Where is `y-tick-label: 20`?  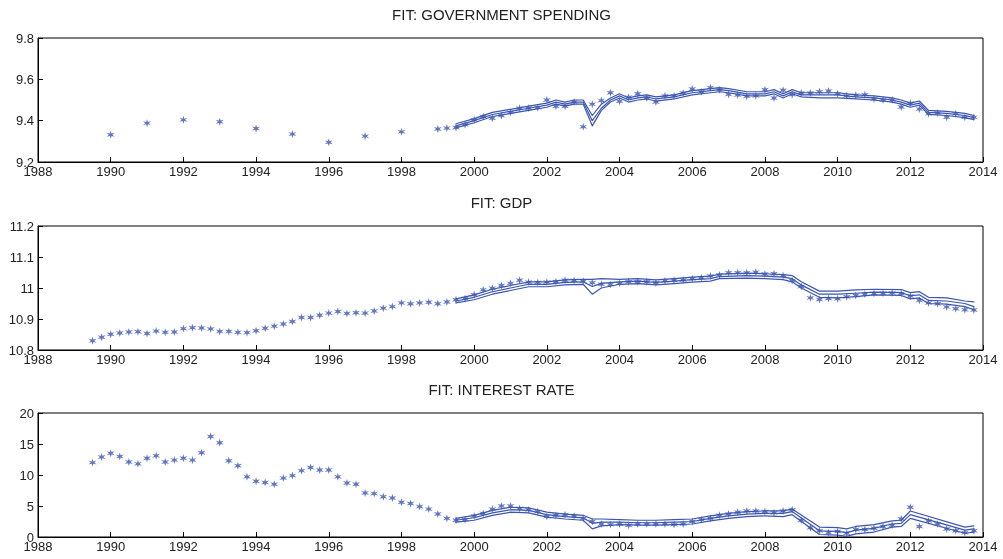 y-tick-label: 20 is located at coordinates (26, 413).